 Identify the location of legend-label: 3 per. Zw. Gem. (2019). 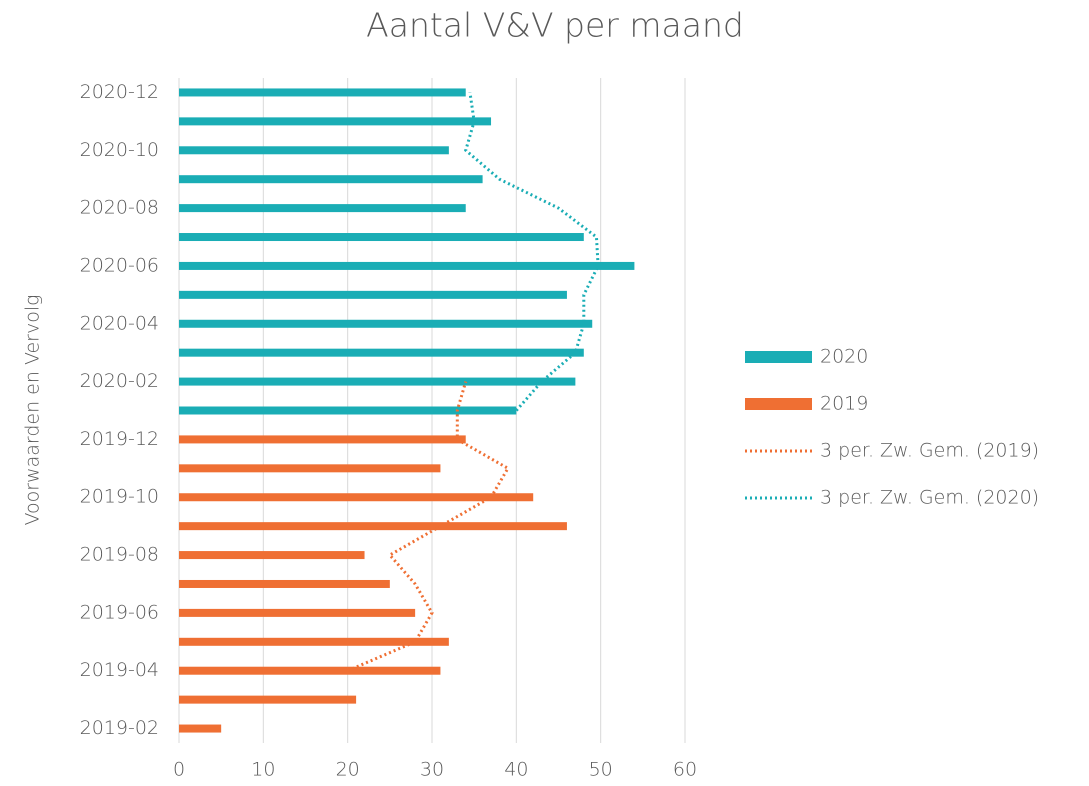
(929, 451).